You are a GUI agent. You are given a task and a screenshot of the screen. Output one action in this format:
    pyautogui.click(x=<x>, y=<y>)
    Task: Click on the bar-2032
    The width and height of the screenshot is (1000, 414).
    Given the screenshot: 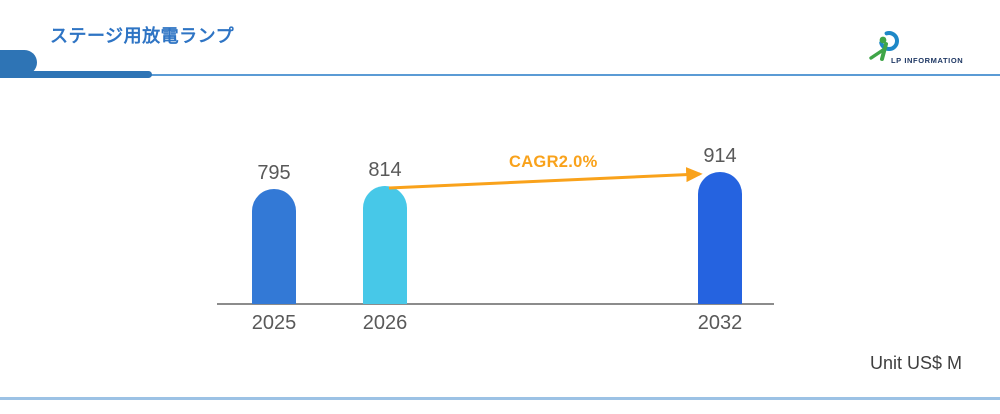 What is the action you would take?
    pyautogui.click(x=720, y=238)
    